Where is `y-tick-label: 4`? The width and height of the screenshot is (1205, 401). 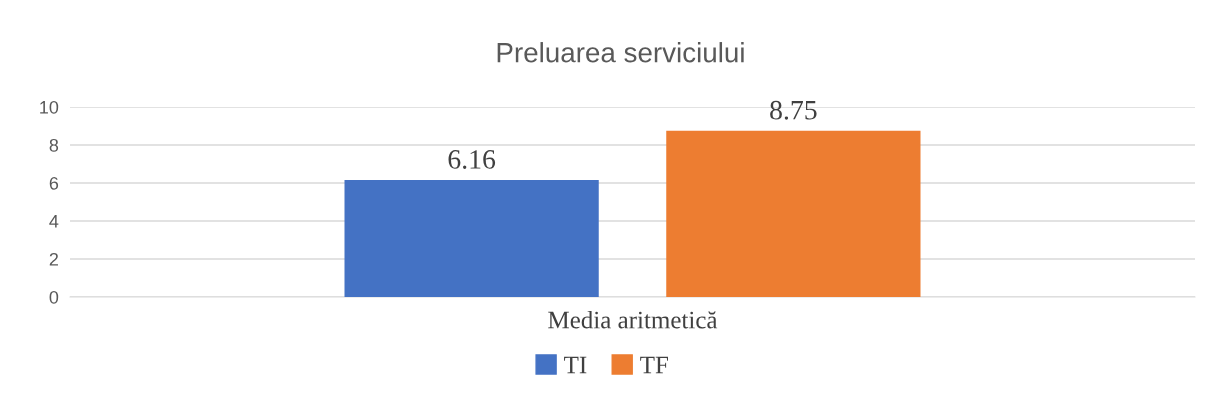 y-tick-label: 4 is located at coordinates (54, 221).